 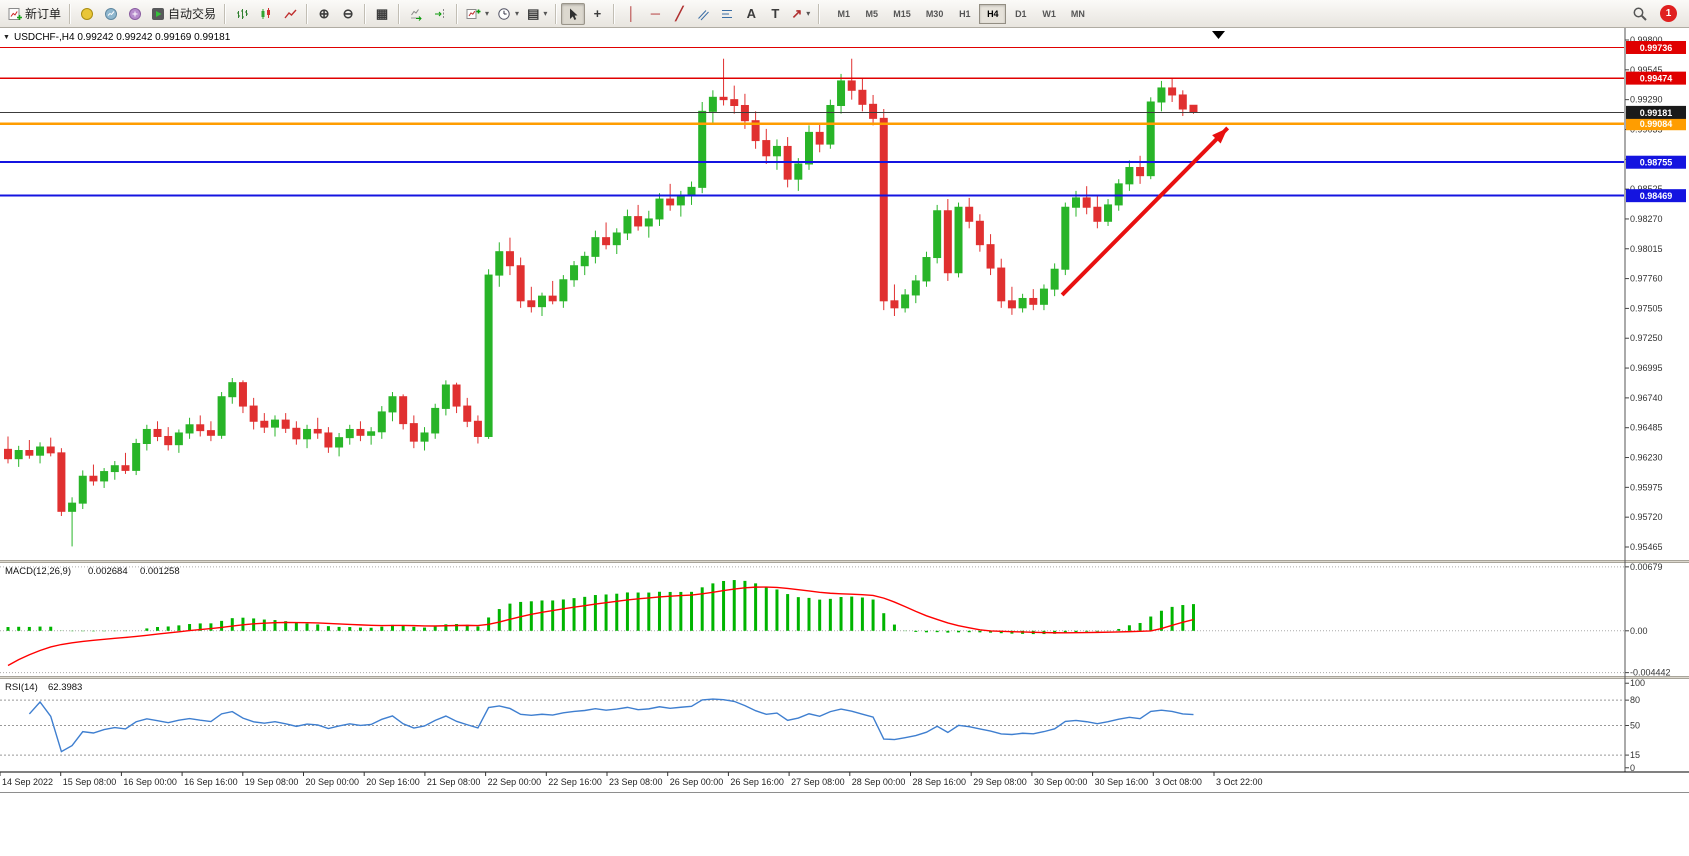 I want to click on price-tick-label: 0.99290, so click(x=1646, y=100).